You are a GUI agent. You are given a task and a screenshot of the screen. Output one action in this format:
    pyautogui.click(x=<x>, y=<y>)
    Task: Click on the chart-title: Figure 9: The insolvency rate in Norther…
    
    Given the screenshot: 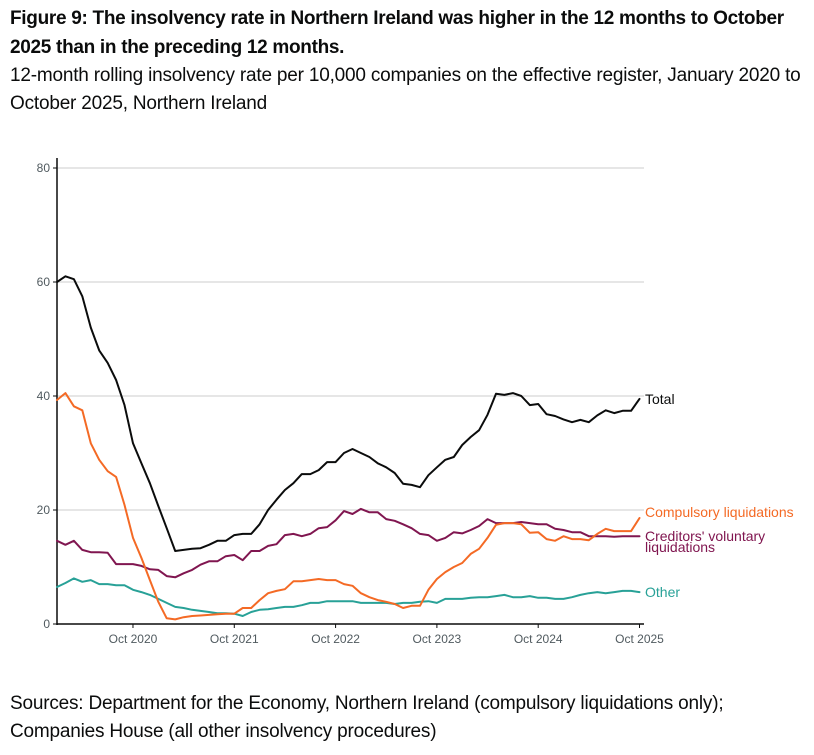 What is the action you would take?
    pyautogui.click(x=397, y=33)
    